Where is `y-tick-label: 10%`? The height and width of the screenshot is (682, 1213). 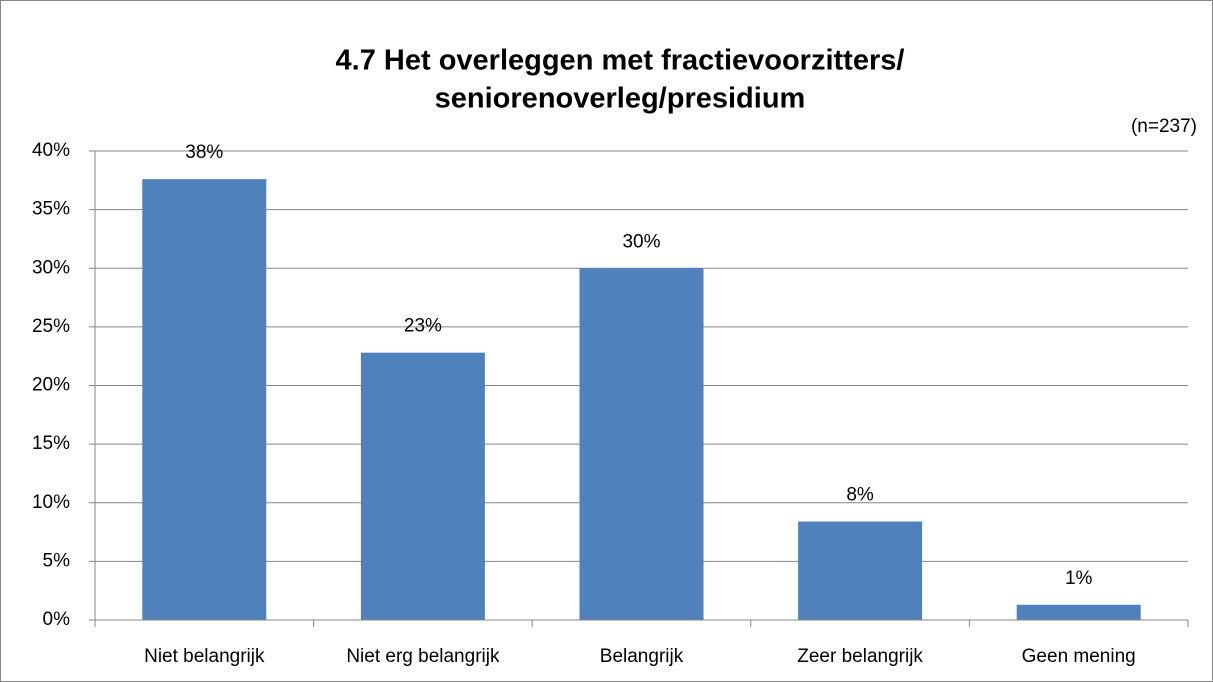 y-tick-label: 10% is located at coordinates (51, 502).